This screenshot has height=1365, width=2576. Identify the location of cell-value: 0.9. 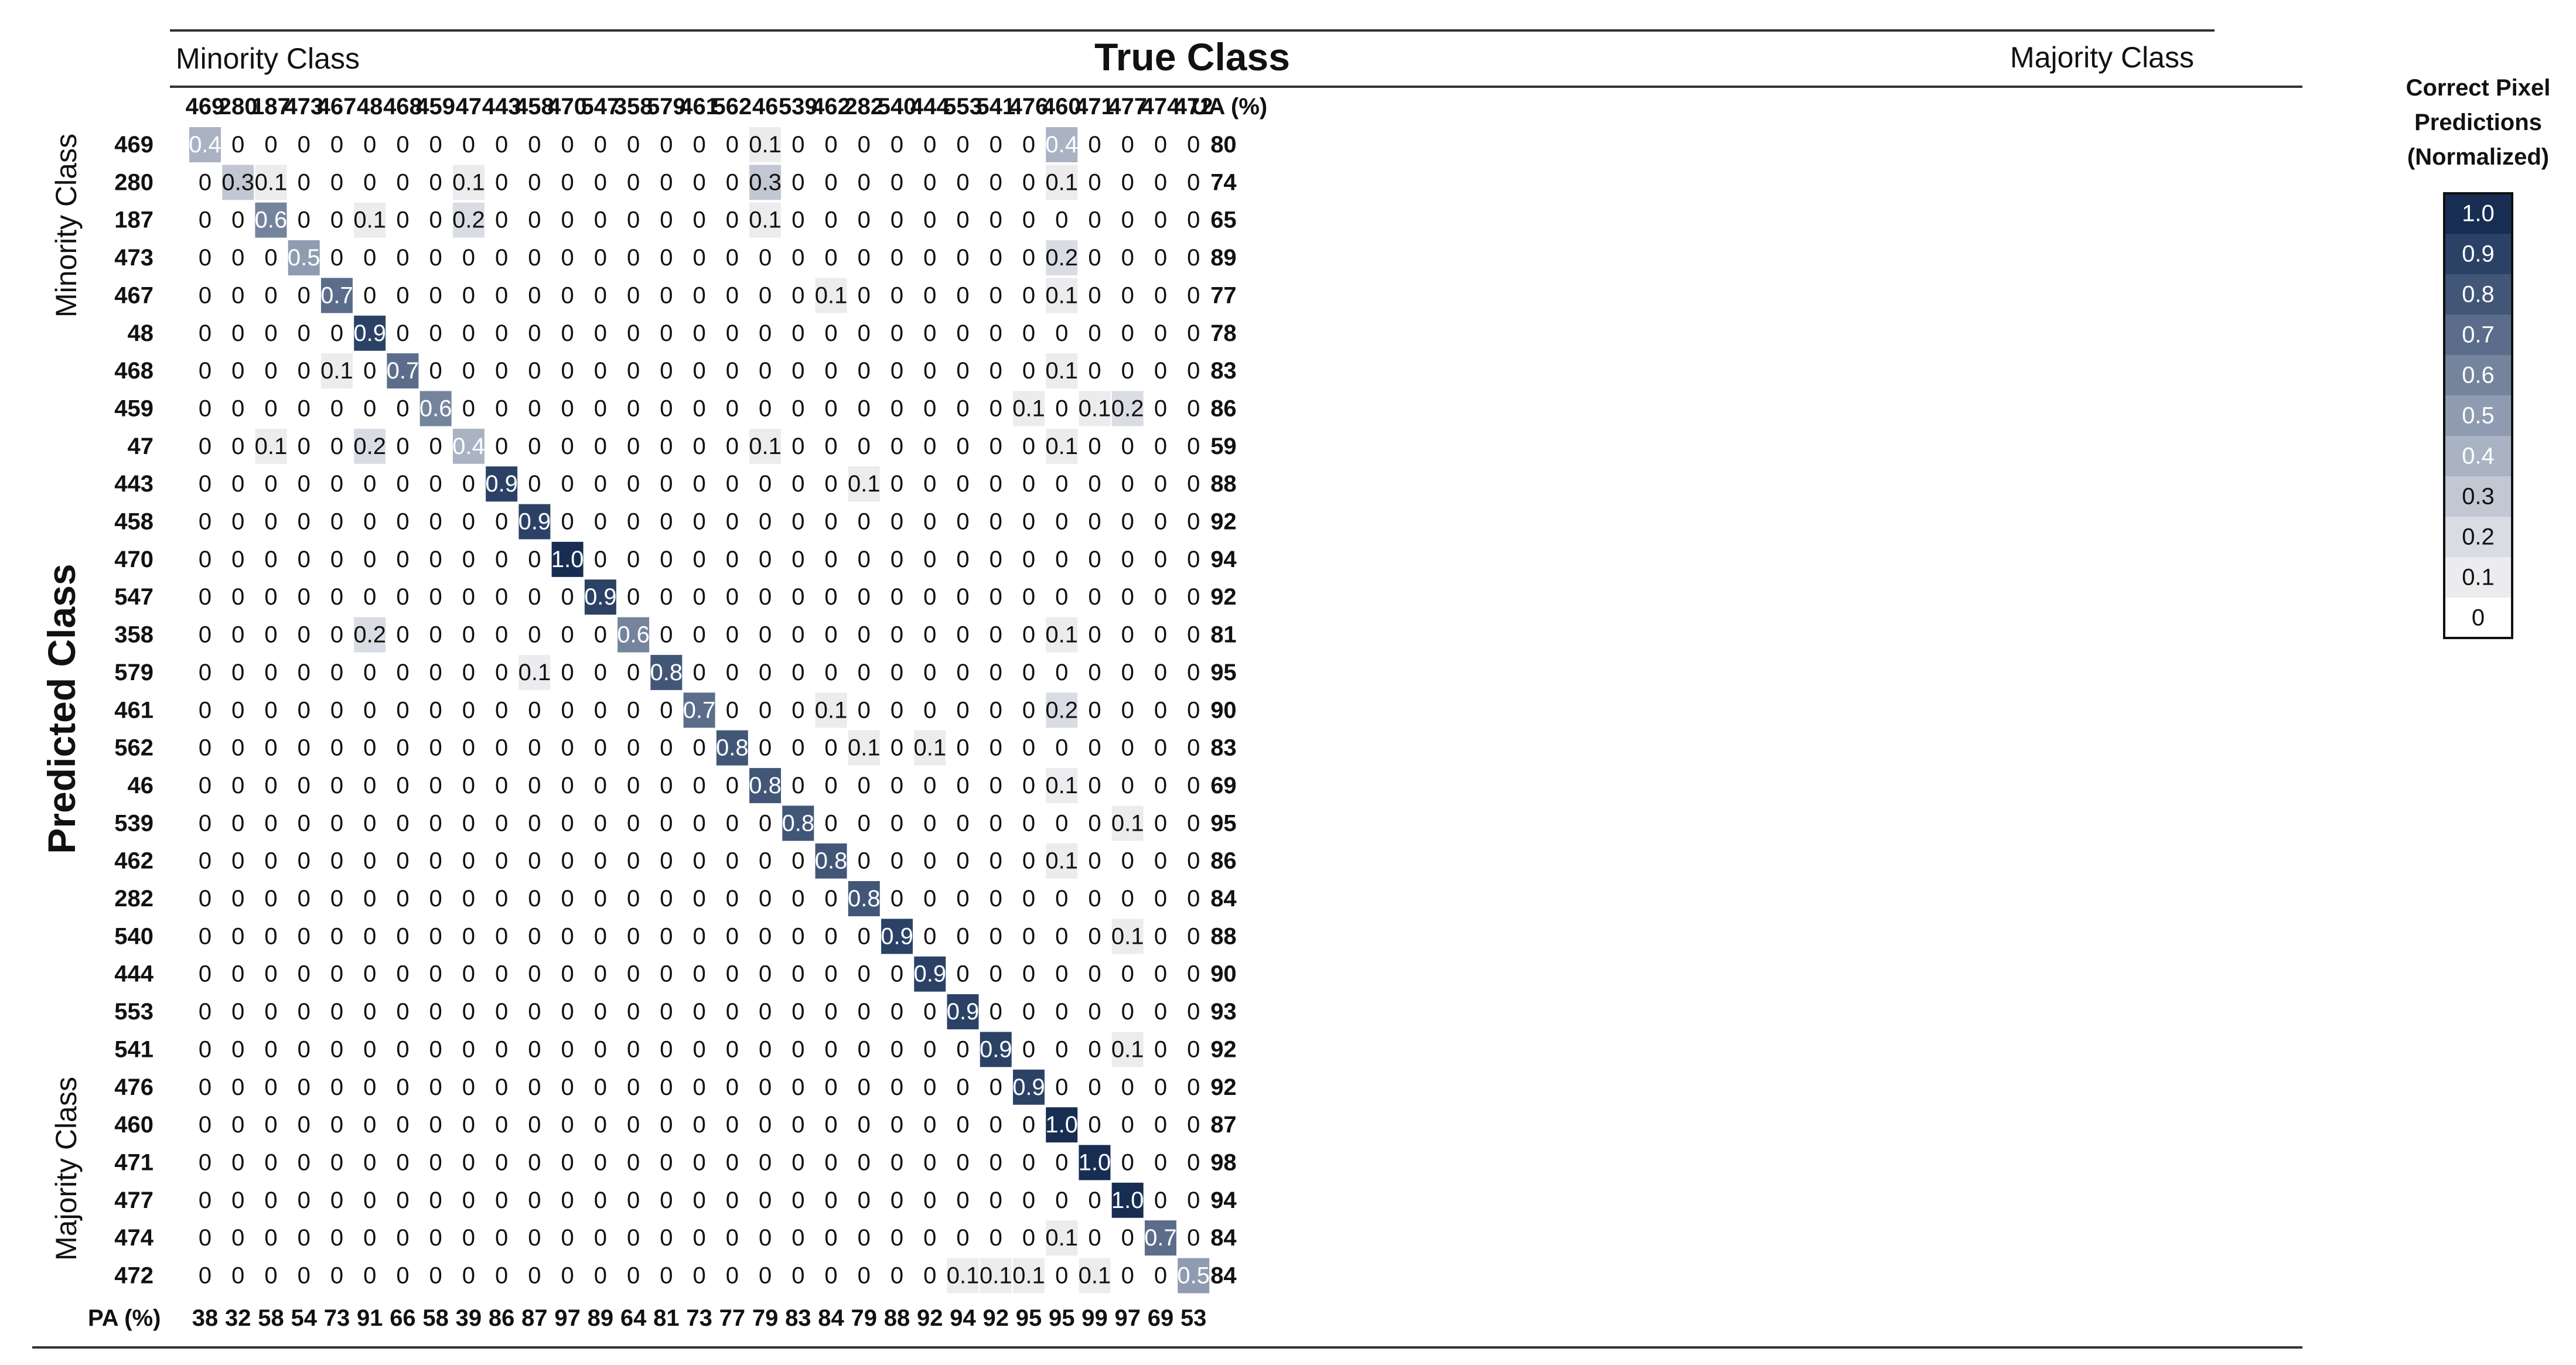
(897, 936).